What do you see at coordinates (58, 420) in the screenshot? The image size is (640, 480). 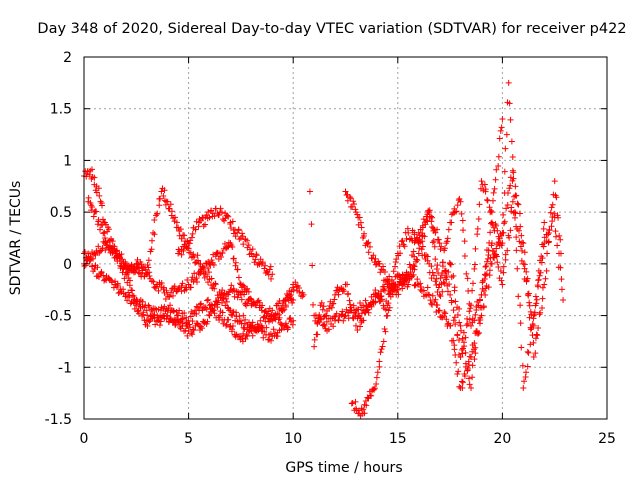 I see `y-tick-label: -1.5` at bounding box center [58, 420].